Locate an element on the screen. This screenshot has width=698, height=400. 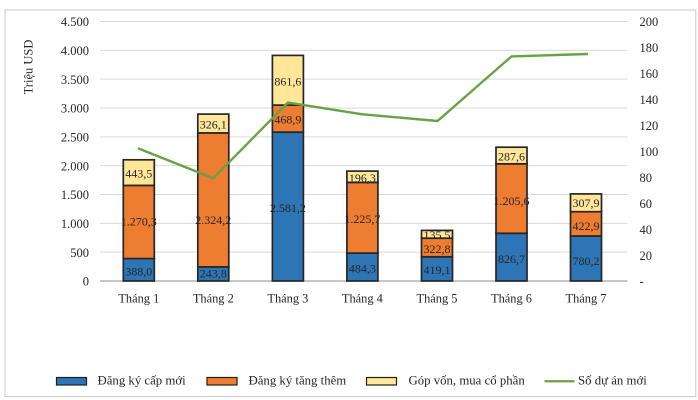
svg-text: 326,1 is located at coordinates (213, 125).